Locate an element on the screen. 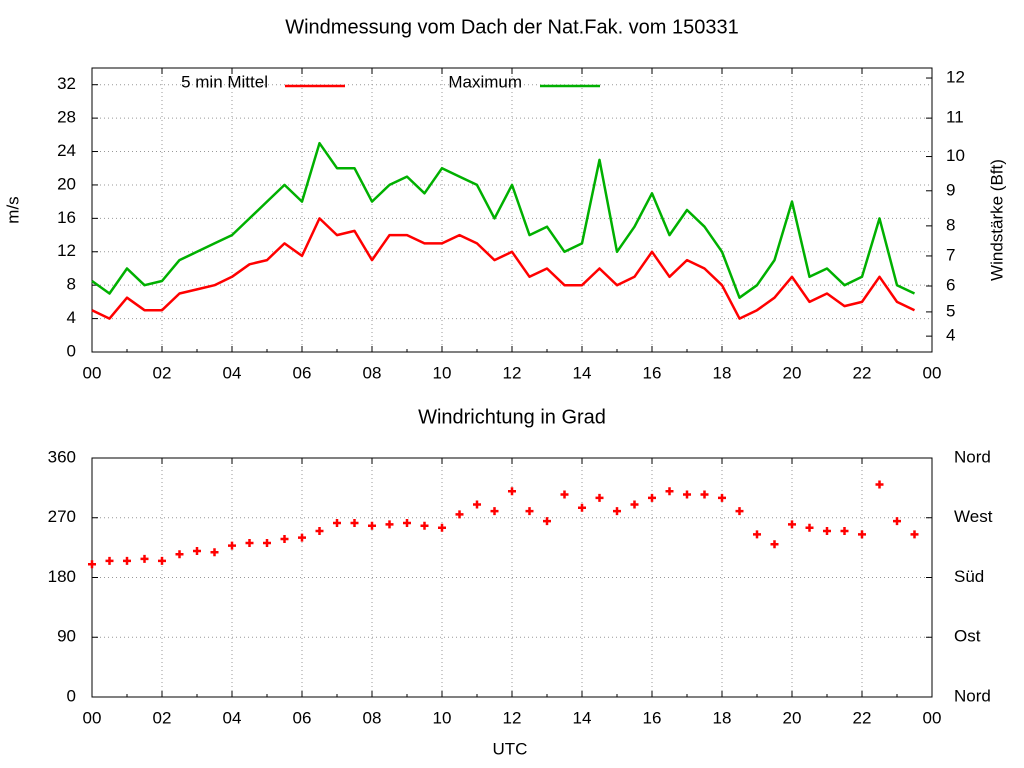  y-tick-label: 28 is located at coordinates (66, 117).